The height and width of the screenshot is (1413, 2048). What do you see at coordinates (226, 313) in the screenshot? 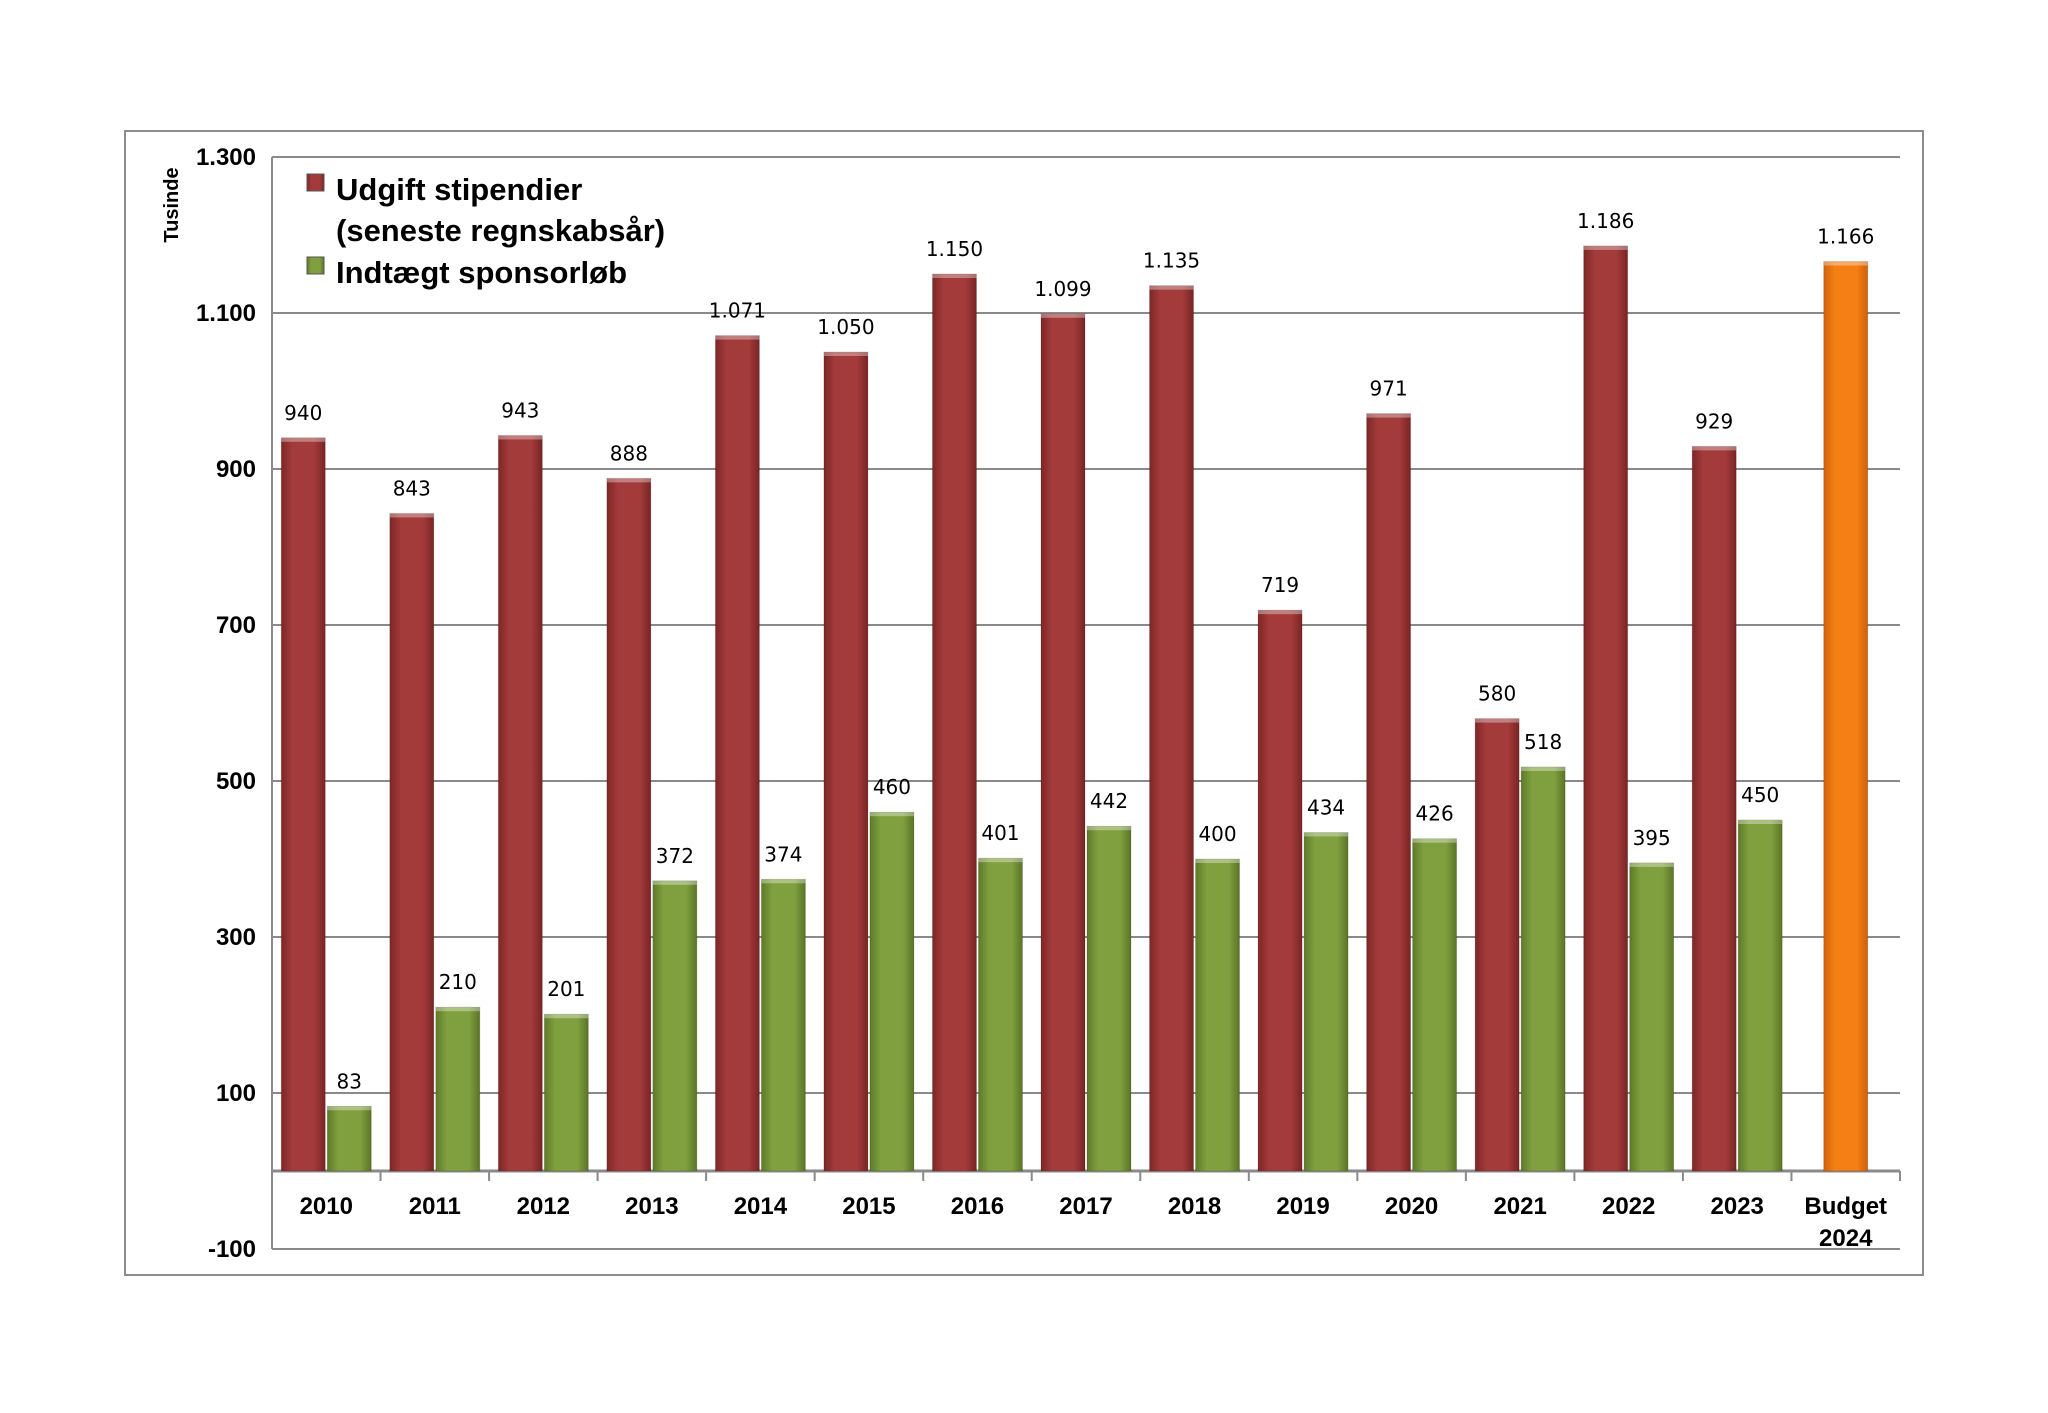
I see `y-tick-label: 1.100` at bounding box center [226, 313].